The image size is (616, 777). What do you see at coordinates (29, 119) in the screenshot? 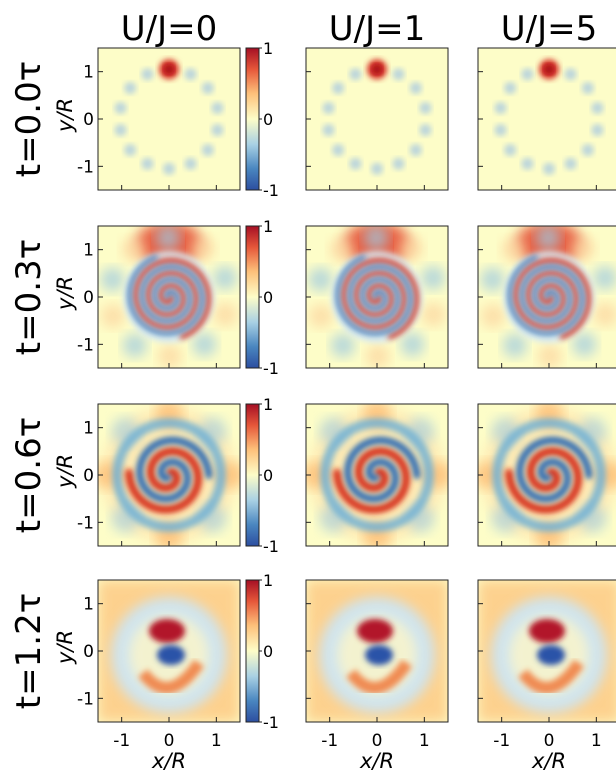
I see `row-title: t=0.0τ` at bounding box center [29, 119].